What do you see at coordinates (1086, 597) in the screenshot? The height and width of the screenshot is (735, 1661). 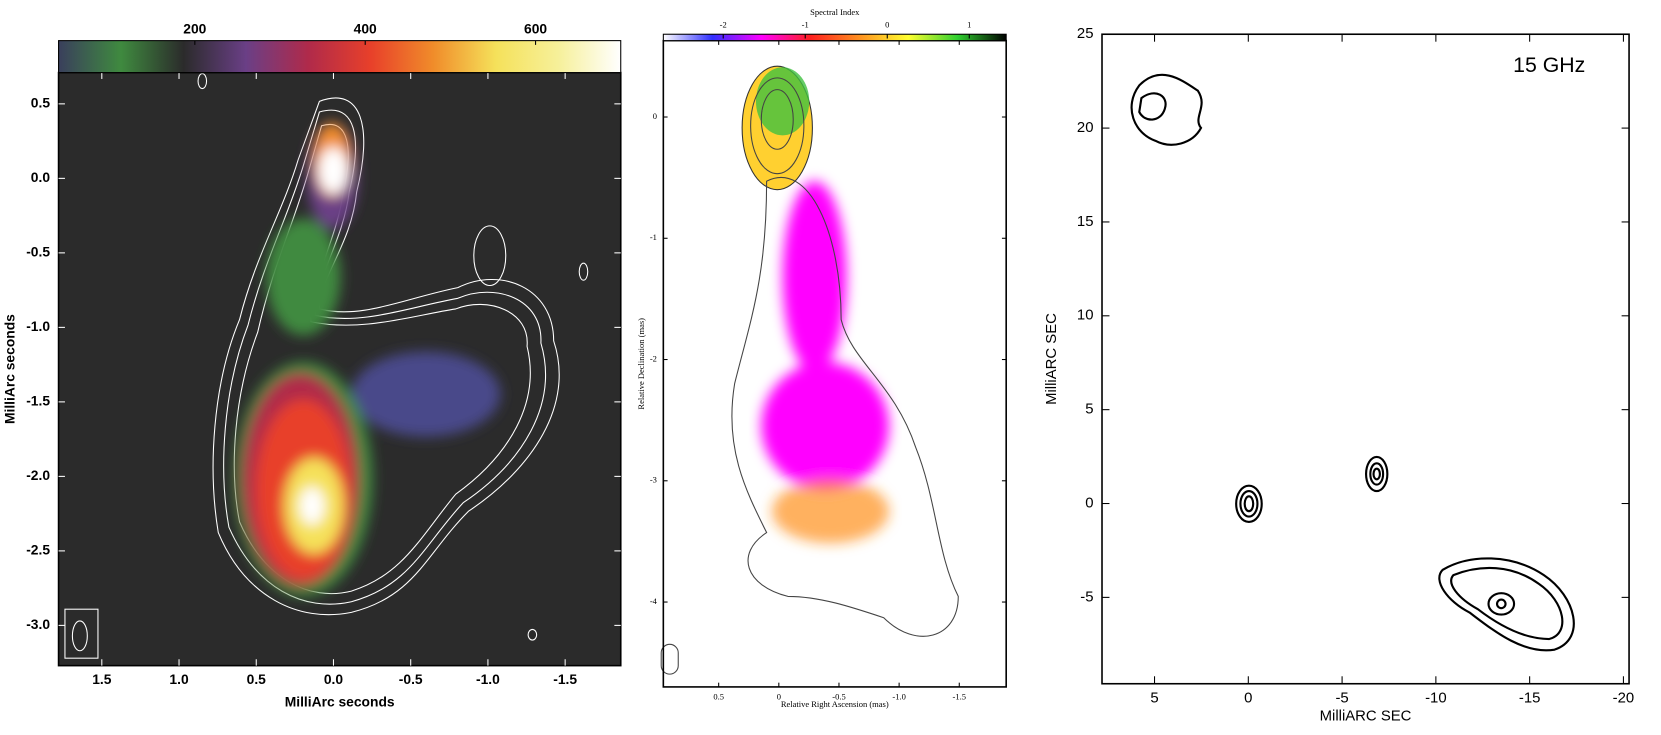 I see `y-tick-label: -5` at bounding box center [1086, 597].